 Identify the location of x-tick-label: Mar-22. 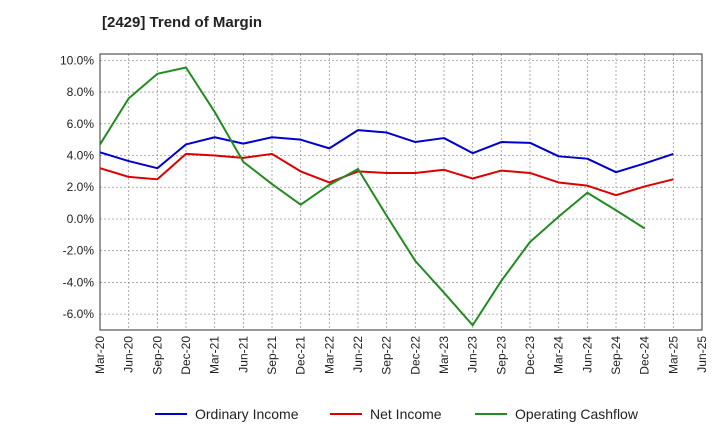
(329, 355).